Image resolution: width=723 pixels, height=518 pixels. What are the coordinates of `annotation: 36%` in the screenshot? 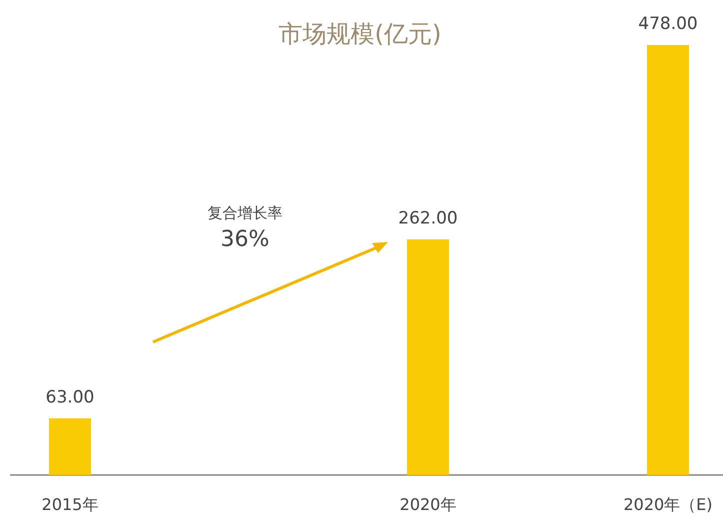 It's located at (245, 239).